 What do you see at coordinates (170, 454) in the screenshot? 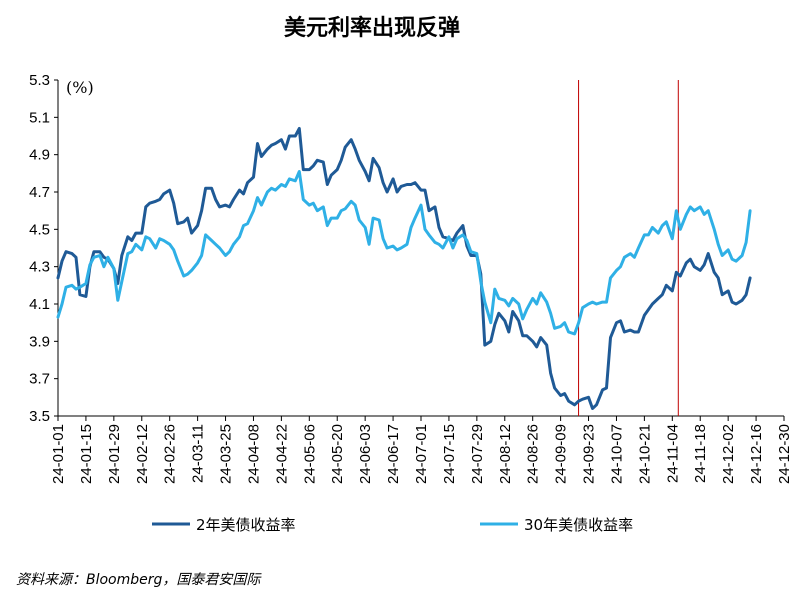
I see `x-tick-label: 24-02-26` at bounding box center [170, 454].